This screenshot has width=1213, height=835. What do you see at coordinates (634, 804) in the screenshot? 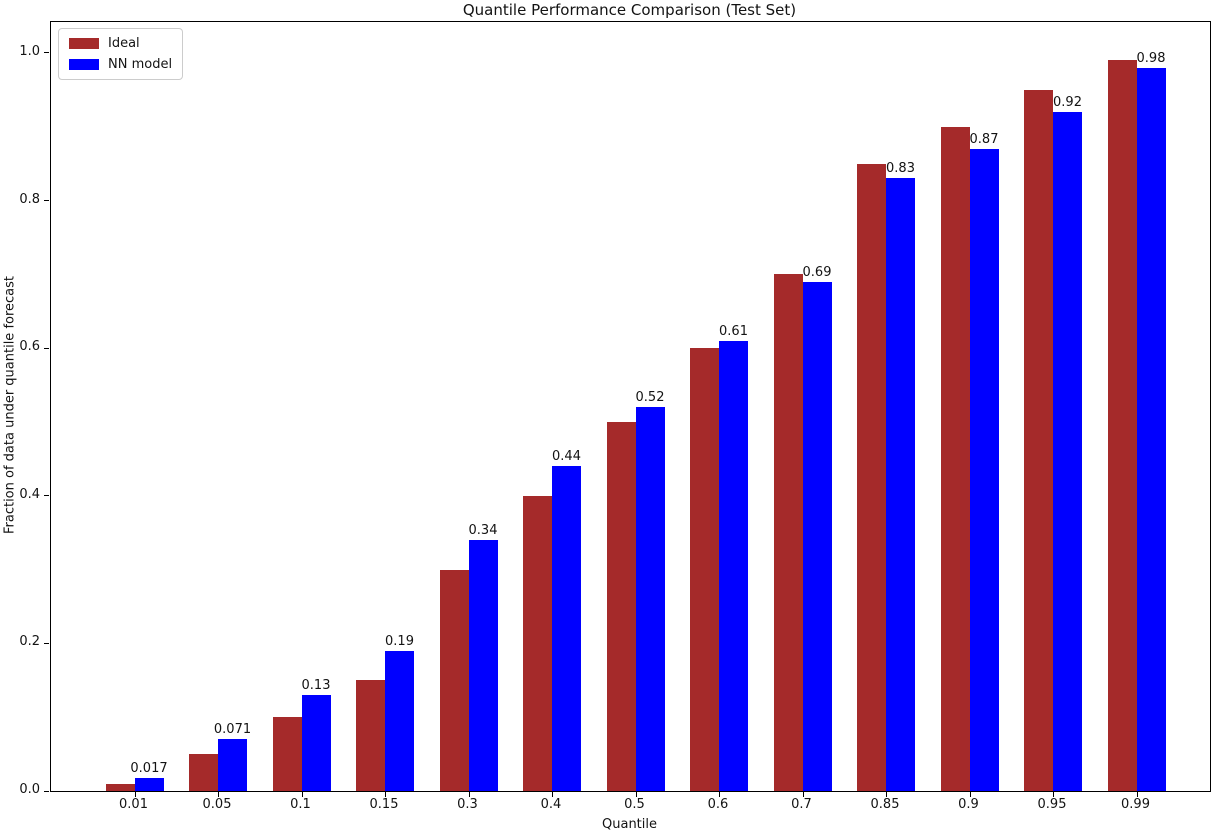
I see `x-tick-label: 0.5` at bounding box center [634, 804].